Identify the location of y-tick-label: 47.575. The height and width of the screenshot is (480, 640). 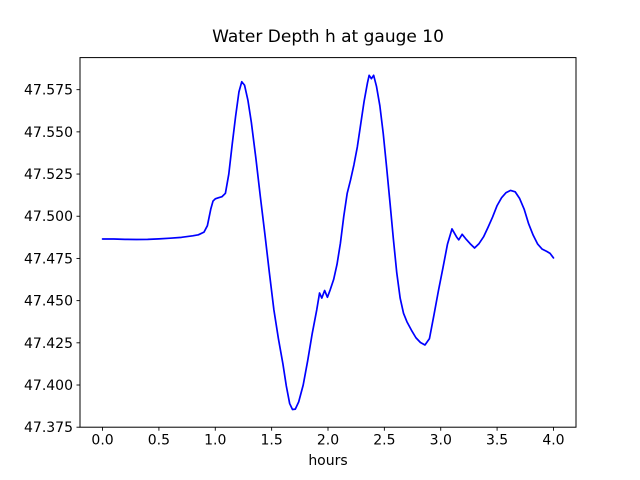
(48, 91).